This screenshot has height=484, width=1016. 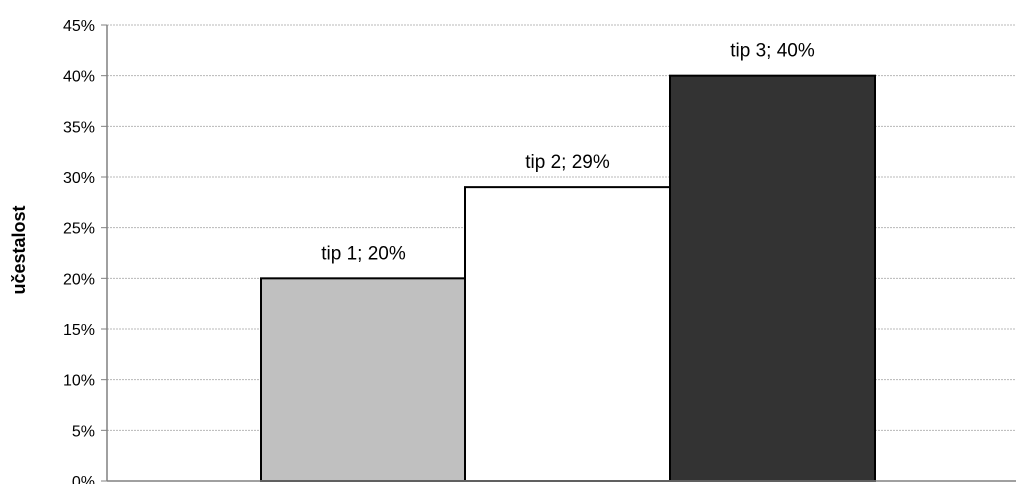 I want to click on y-tick-label: 20%, so click(x=79, y=279).